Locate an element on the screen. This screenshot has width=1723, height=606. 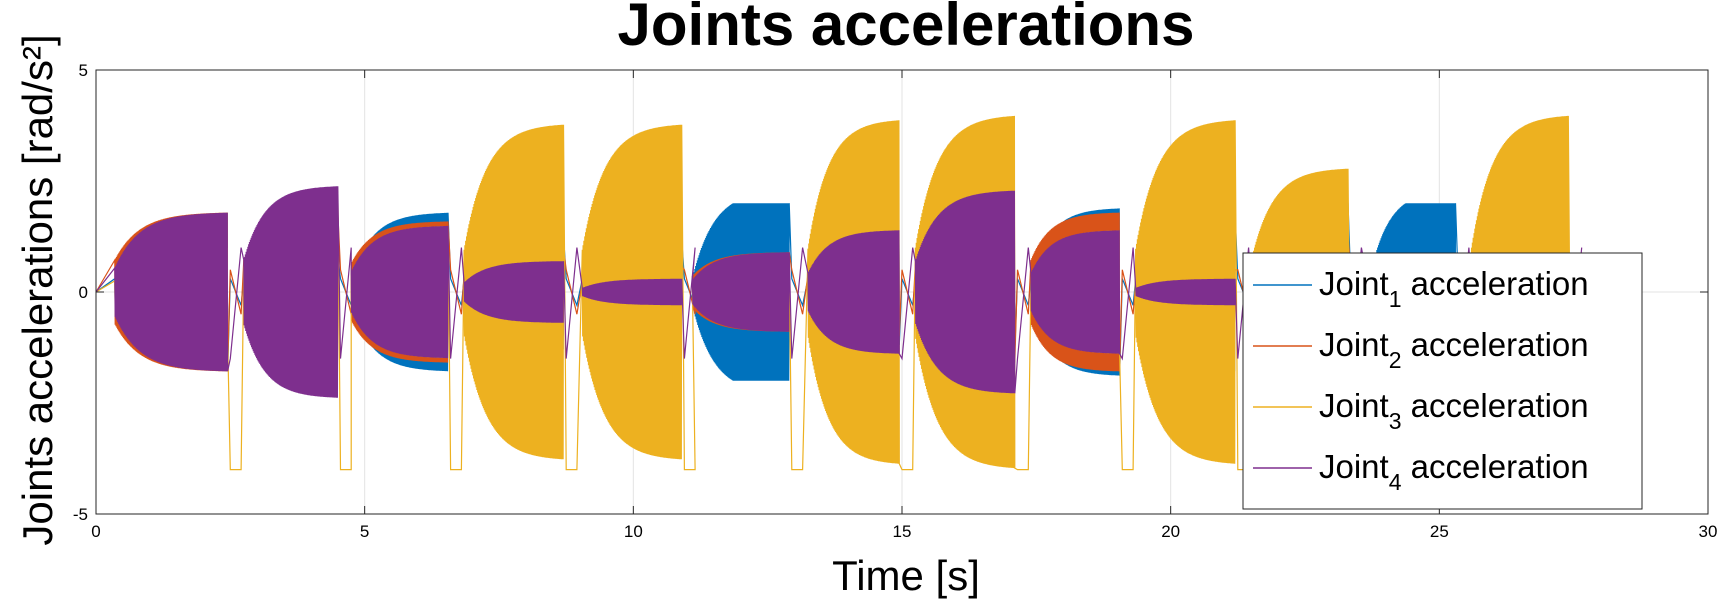
x-axis-label: Time [s] is located at coordinates (906, 575).